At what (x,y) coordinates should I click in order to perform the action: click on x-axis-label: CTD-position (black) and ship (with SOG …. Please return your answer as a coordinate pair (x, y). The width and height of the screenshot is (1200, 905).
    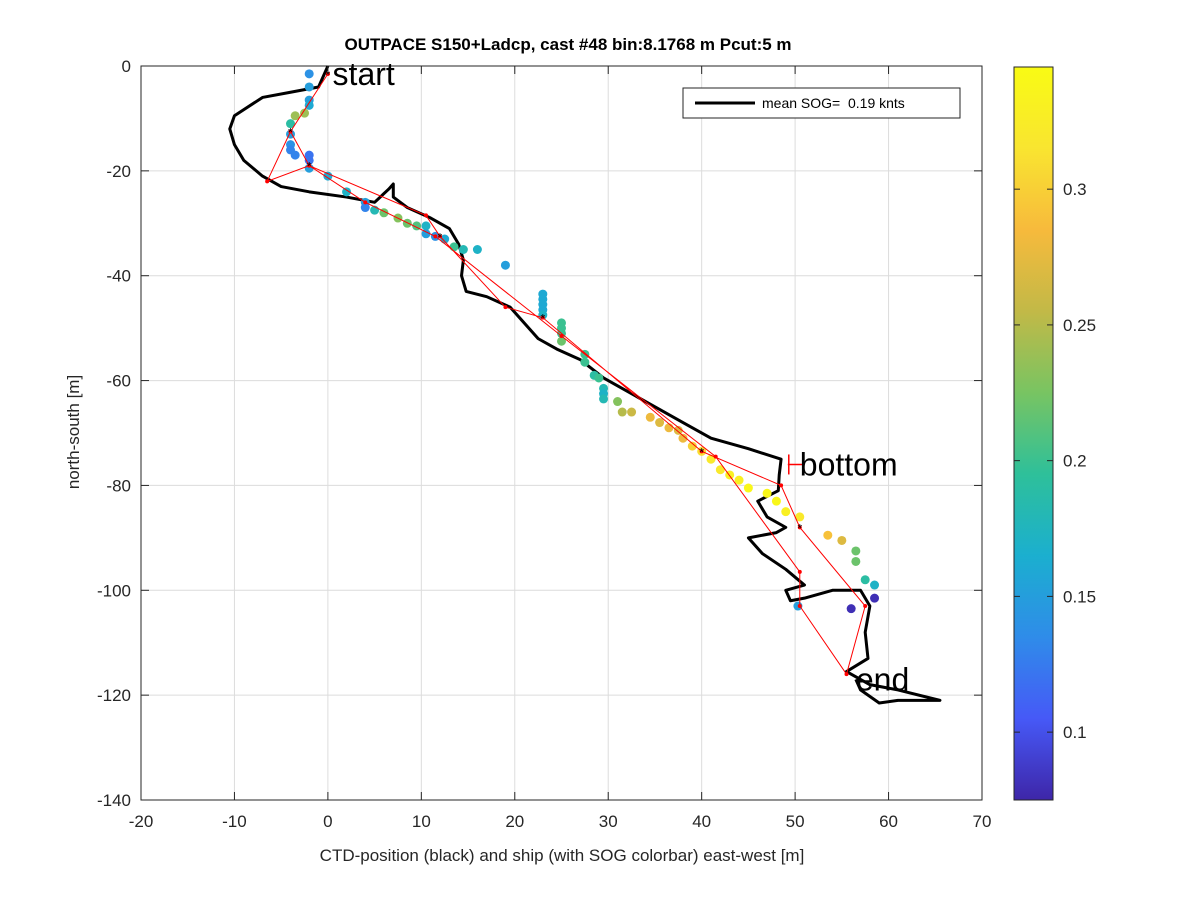
    Looking at the image, I should click on (562, 855).